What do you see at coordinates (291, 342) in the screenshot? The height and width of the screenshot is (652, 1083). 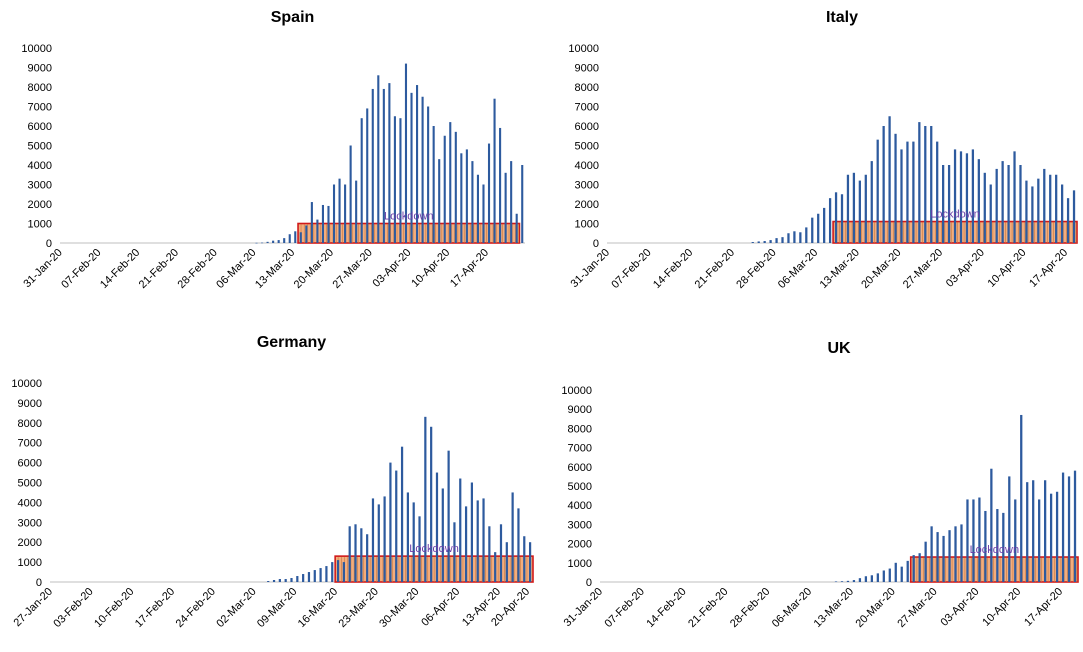 I see `chart-title-germany: Germany` at bounding box center [291, 342].